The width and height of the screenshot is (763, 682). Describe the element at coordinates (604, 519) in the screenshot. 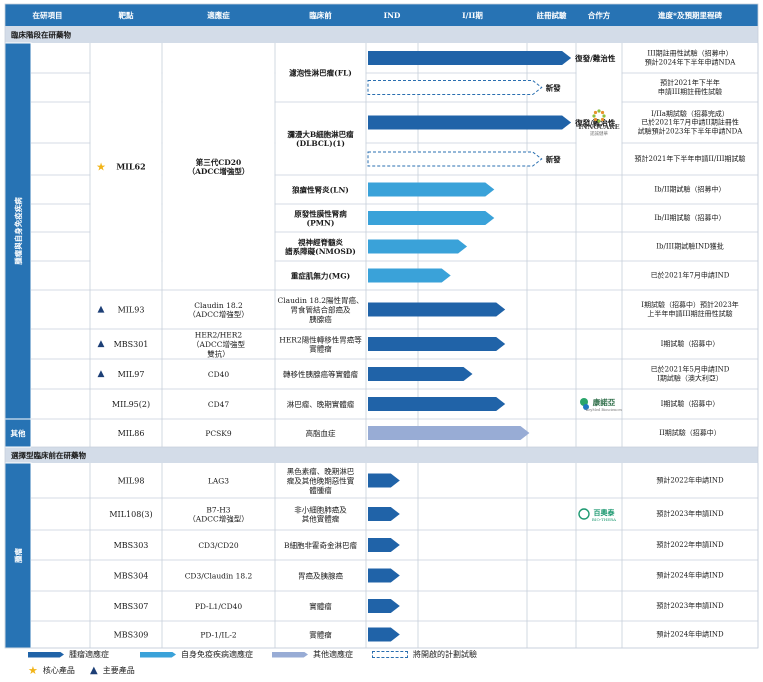

I see `partner-sub: BIO-THERA` at that location.